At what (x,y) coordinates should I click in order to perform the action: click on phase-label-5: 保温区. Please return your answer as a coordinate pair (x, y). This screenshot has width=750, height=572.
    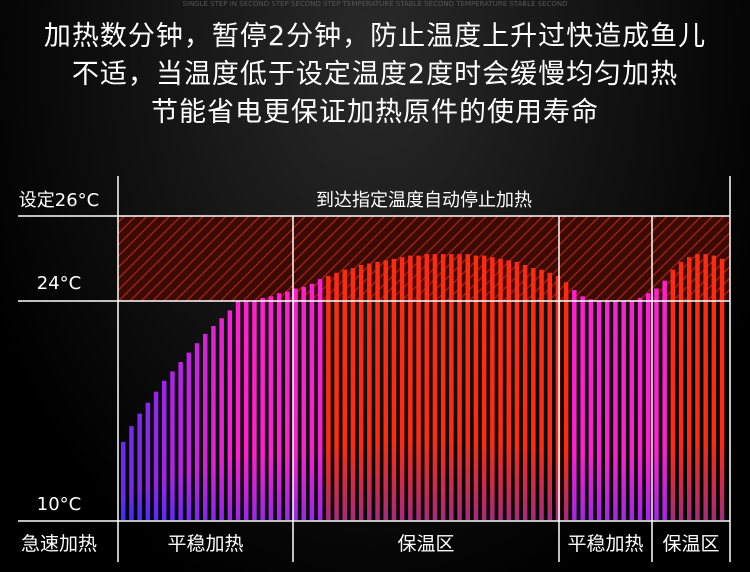
    Looking at the image, I should click on (691, 544).